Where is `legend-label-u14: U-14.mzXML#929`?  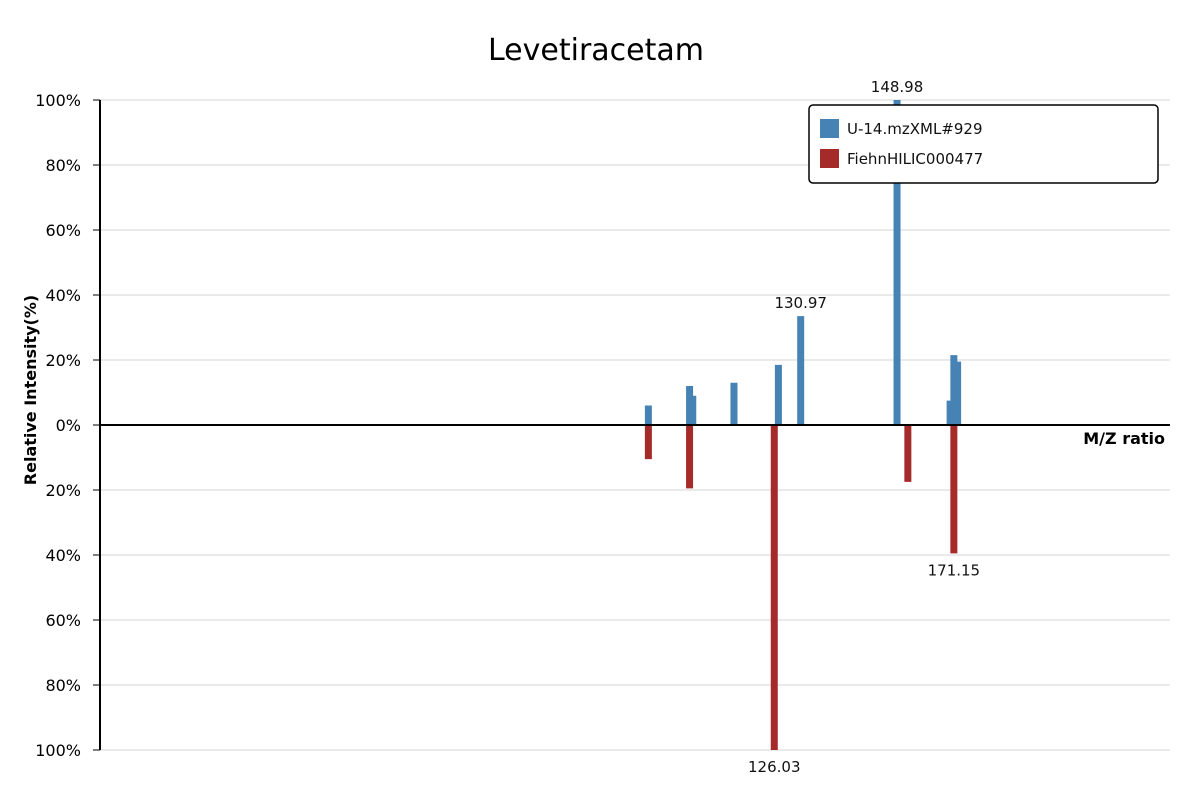 legend-label-u14: U-14.mzXML#929 is located at coordinates (915, 129).